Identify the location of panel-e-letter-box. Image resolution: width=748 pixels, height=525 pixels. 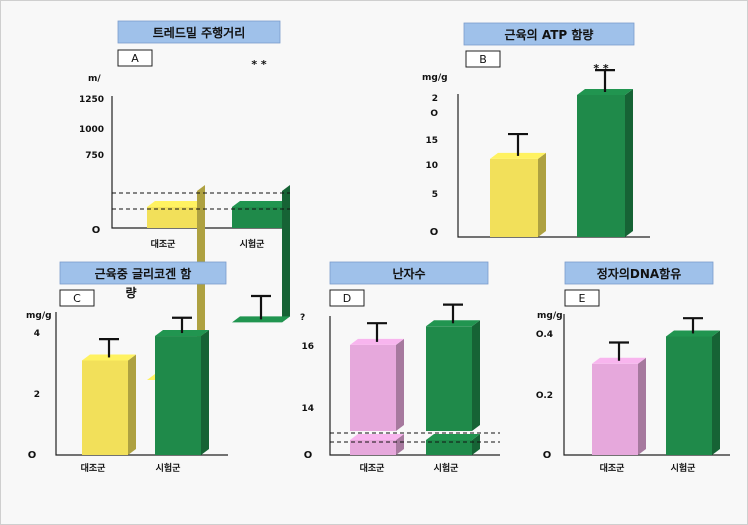
(582, 298).